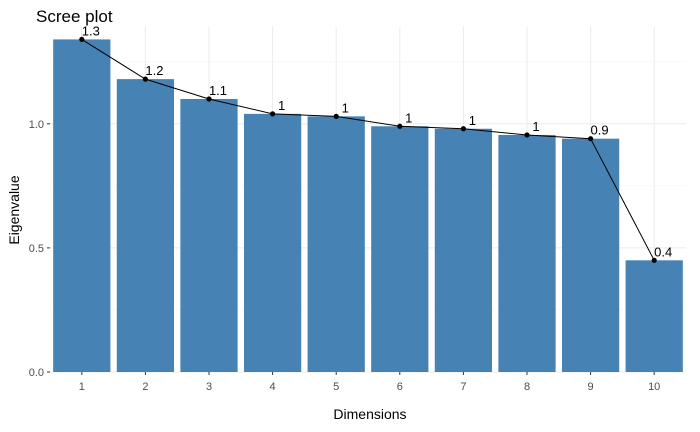  Describe the element at coordinates (654, 387) in the screenshot. I see `x-tick-label: 10` at that location.